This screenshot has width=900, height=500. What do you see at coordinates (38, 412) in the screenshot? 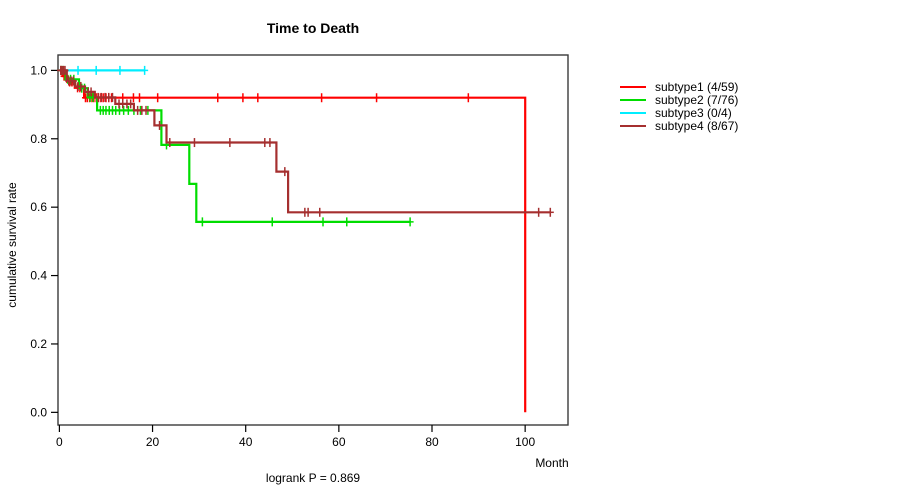
I see `y-tick-label: 0.0` at bounding box center [38, 412].